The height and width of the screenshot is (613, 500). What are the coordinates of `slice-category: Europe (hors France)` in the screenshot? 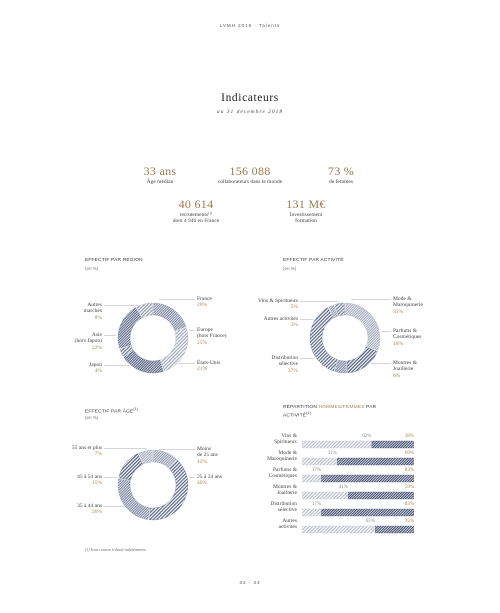 It's located at (212, 333).